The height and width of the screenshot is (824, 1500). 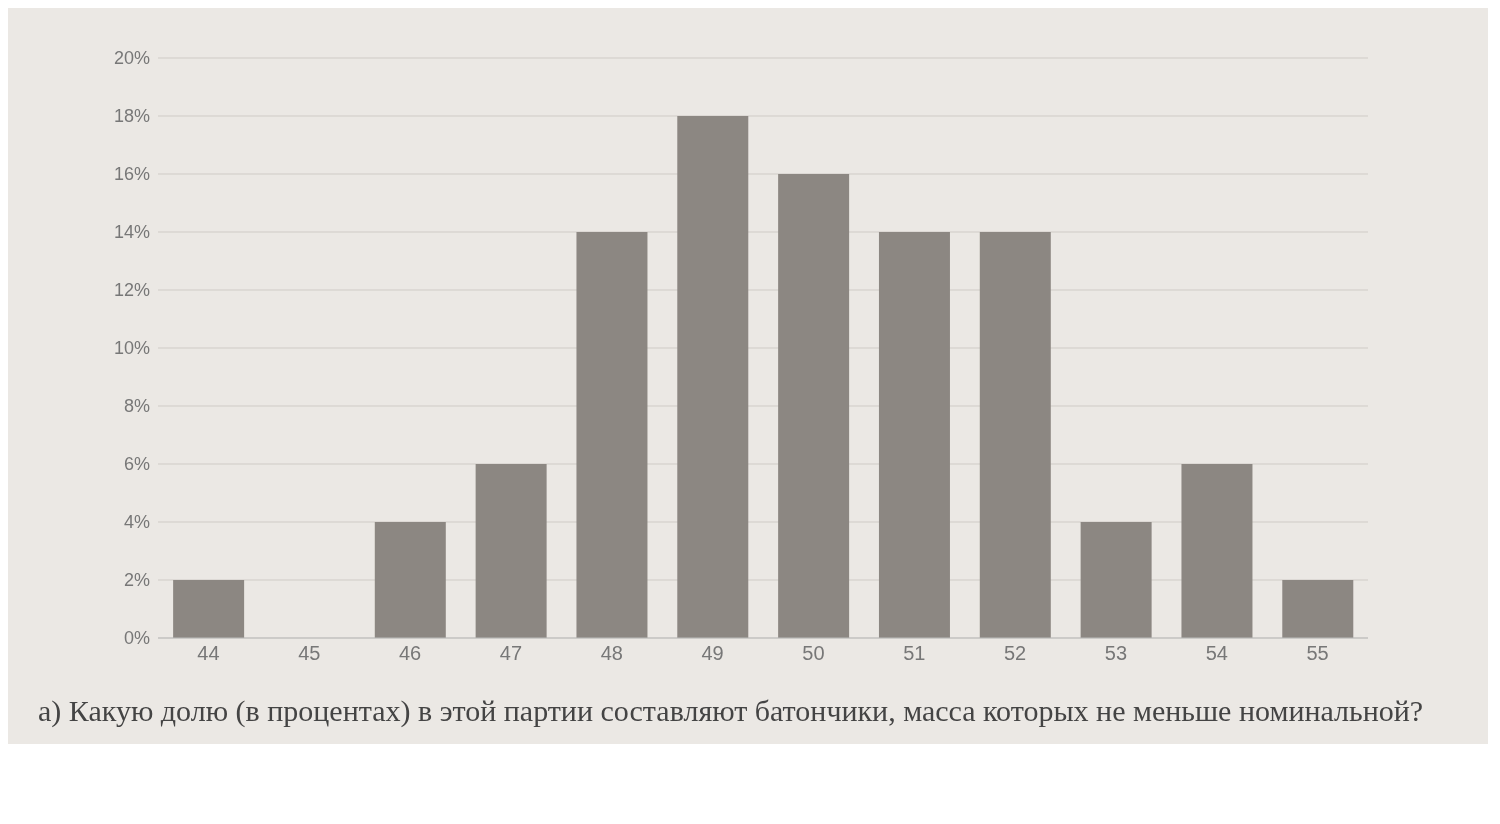 I want to click on x-tick-label: 54, so click(x=1216, y=653).